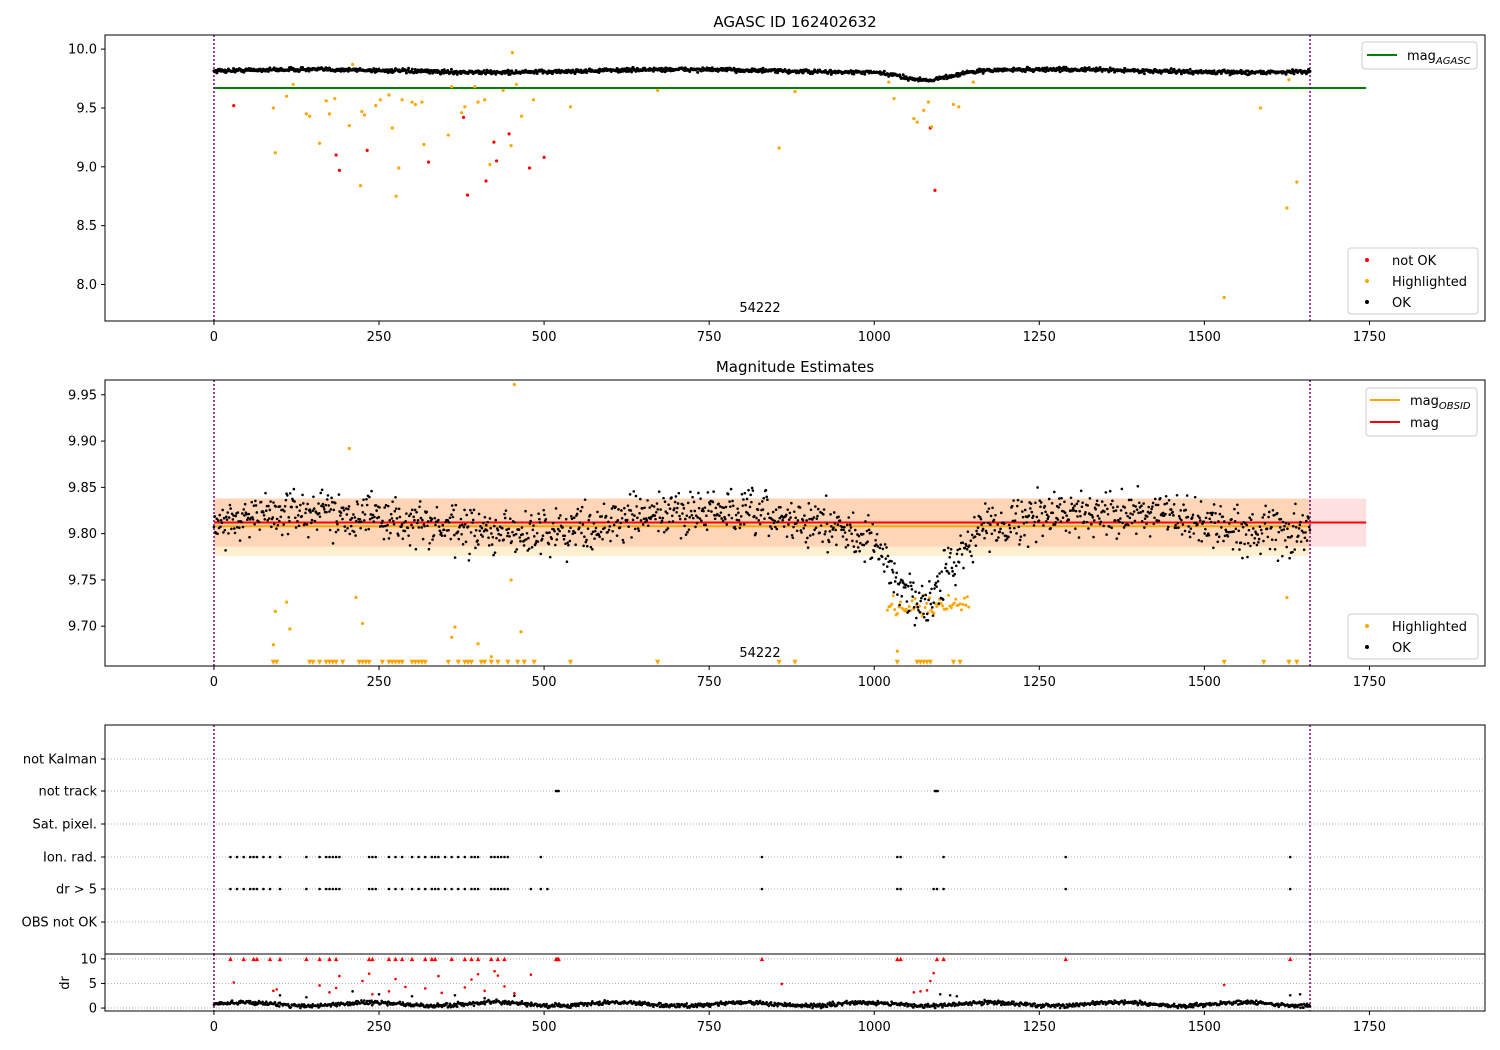 The width and height of the screenshot is (1500, 1050). What do you see at coordinates (86, 167) in the screenshot?
I see `ytick-label: 9.0` at bounding box center [86, 167].